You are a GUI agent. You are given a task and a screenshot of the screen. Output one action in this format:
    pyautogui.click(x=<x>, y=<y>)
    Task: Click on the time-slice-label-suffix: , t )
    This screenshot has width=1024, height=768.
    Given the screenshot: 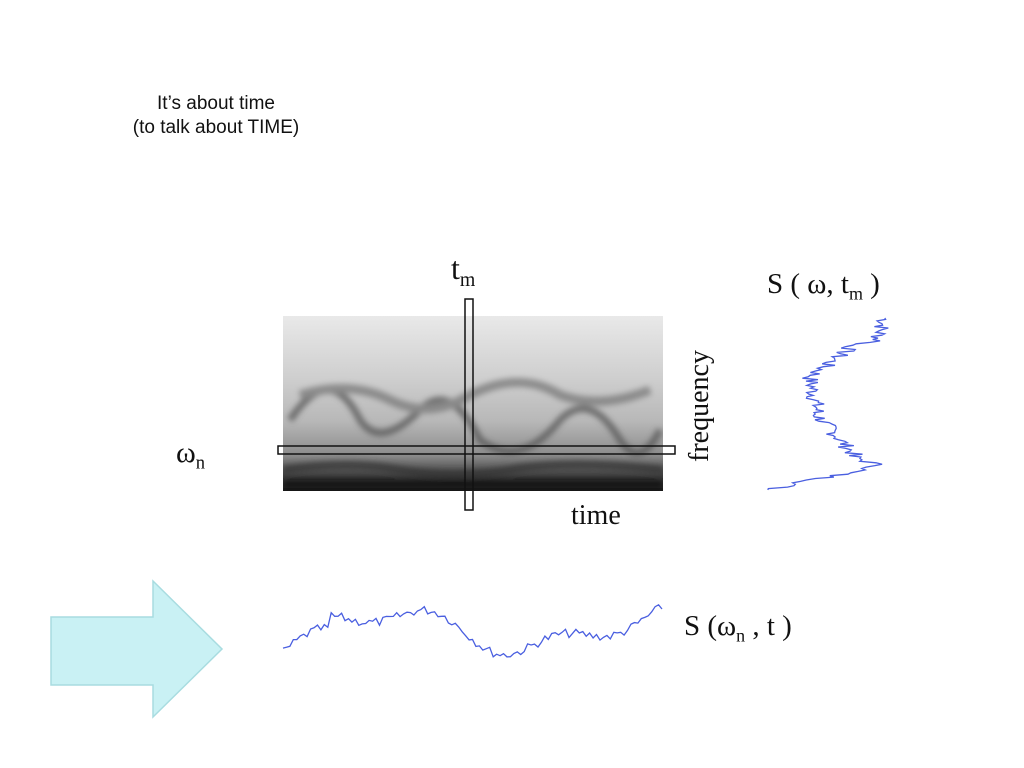 What is the action you would take?
    pyautogui.click(x=768, y=626)
    